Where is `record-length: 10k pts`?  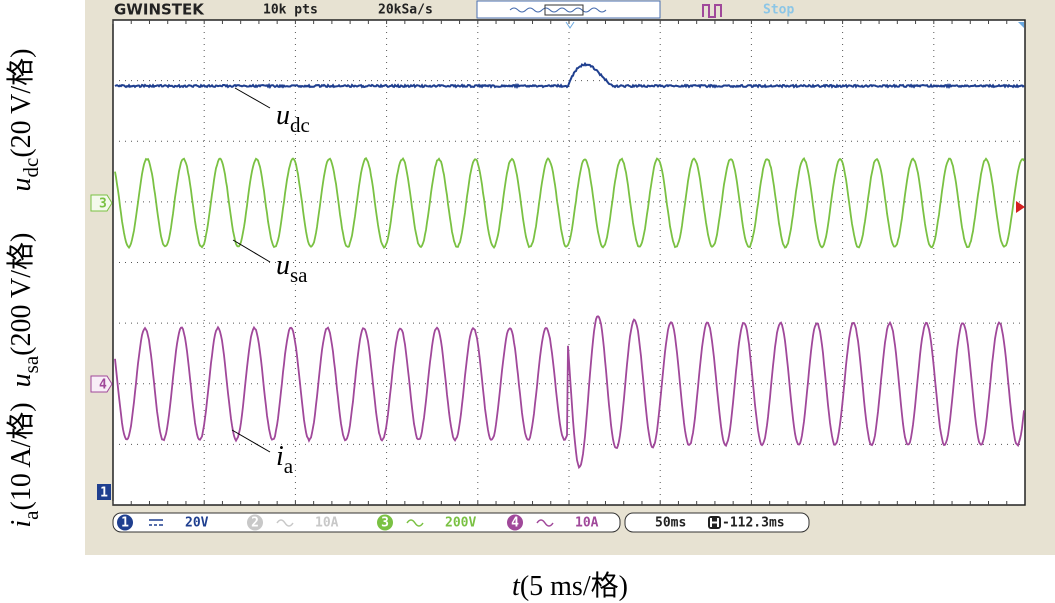 record-length: 10k pts is located at coordinates (290, 10).